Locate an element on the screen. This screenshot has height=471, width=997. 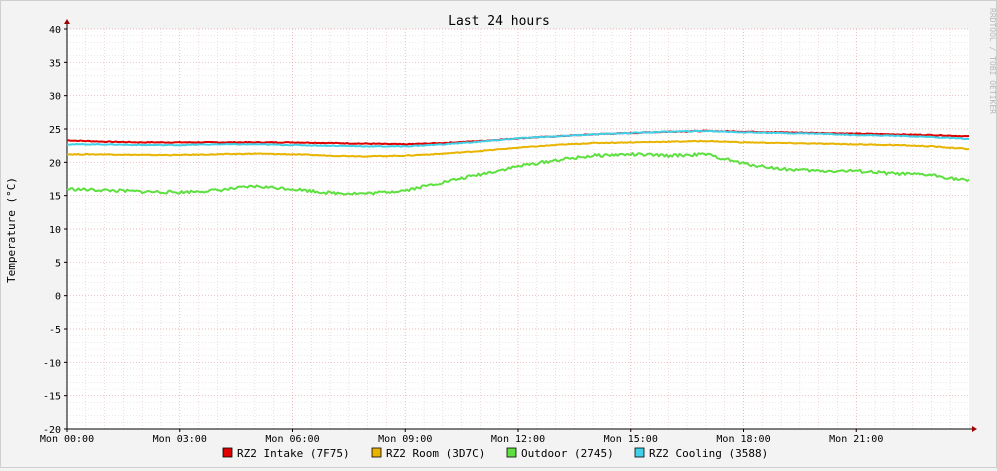
x-axis-arrow is located at coordinates (974, 429).